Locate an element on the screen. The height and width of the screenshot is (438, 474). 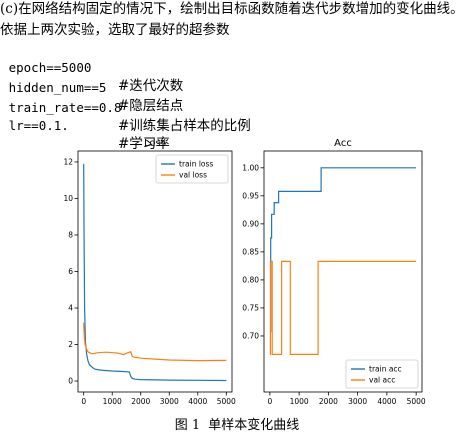
y-tick-label: 12 is located at coordinates (68, 162).